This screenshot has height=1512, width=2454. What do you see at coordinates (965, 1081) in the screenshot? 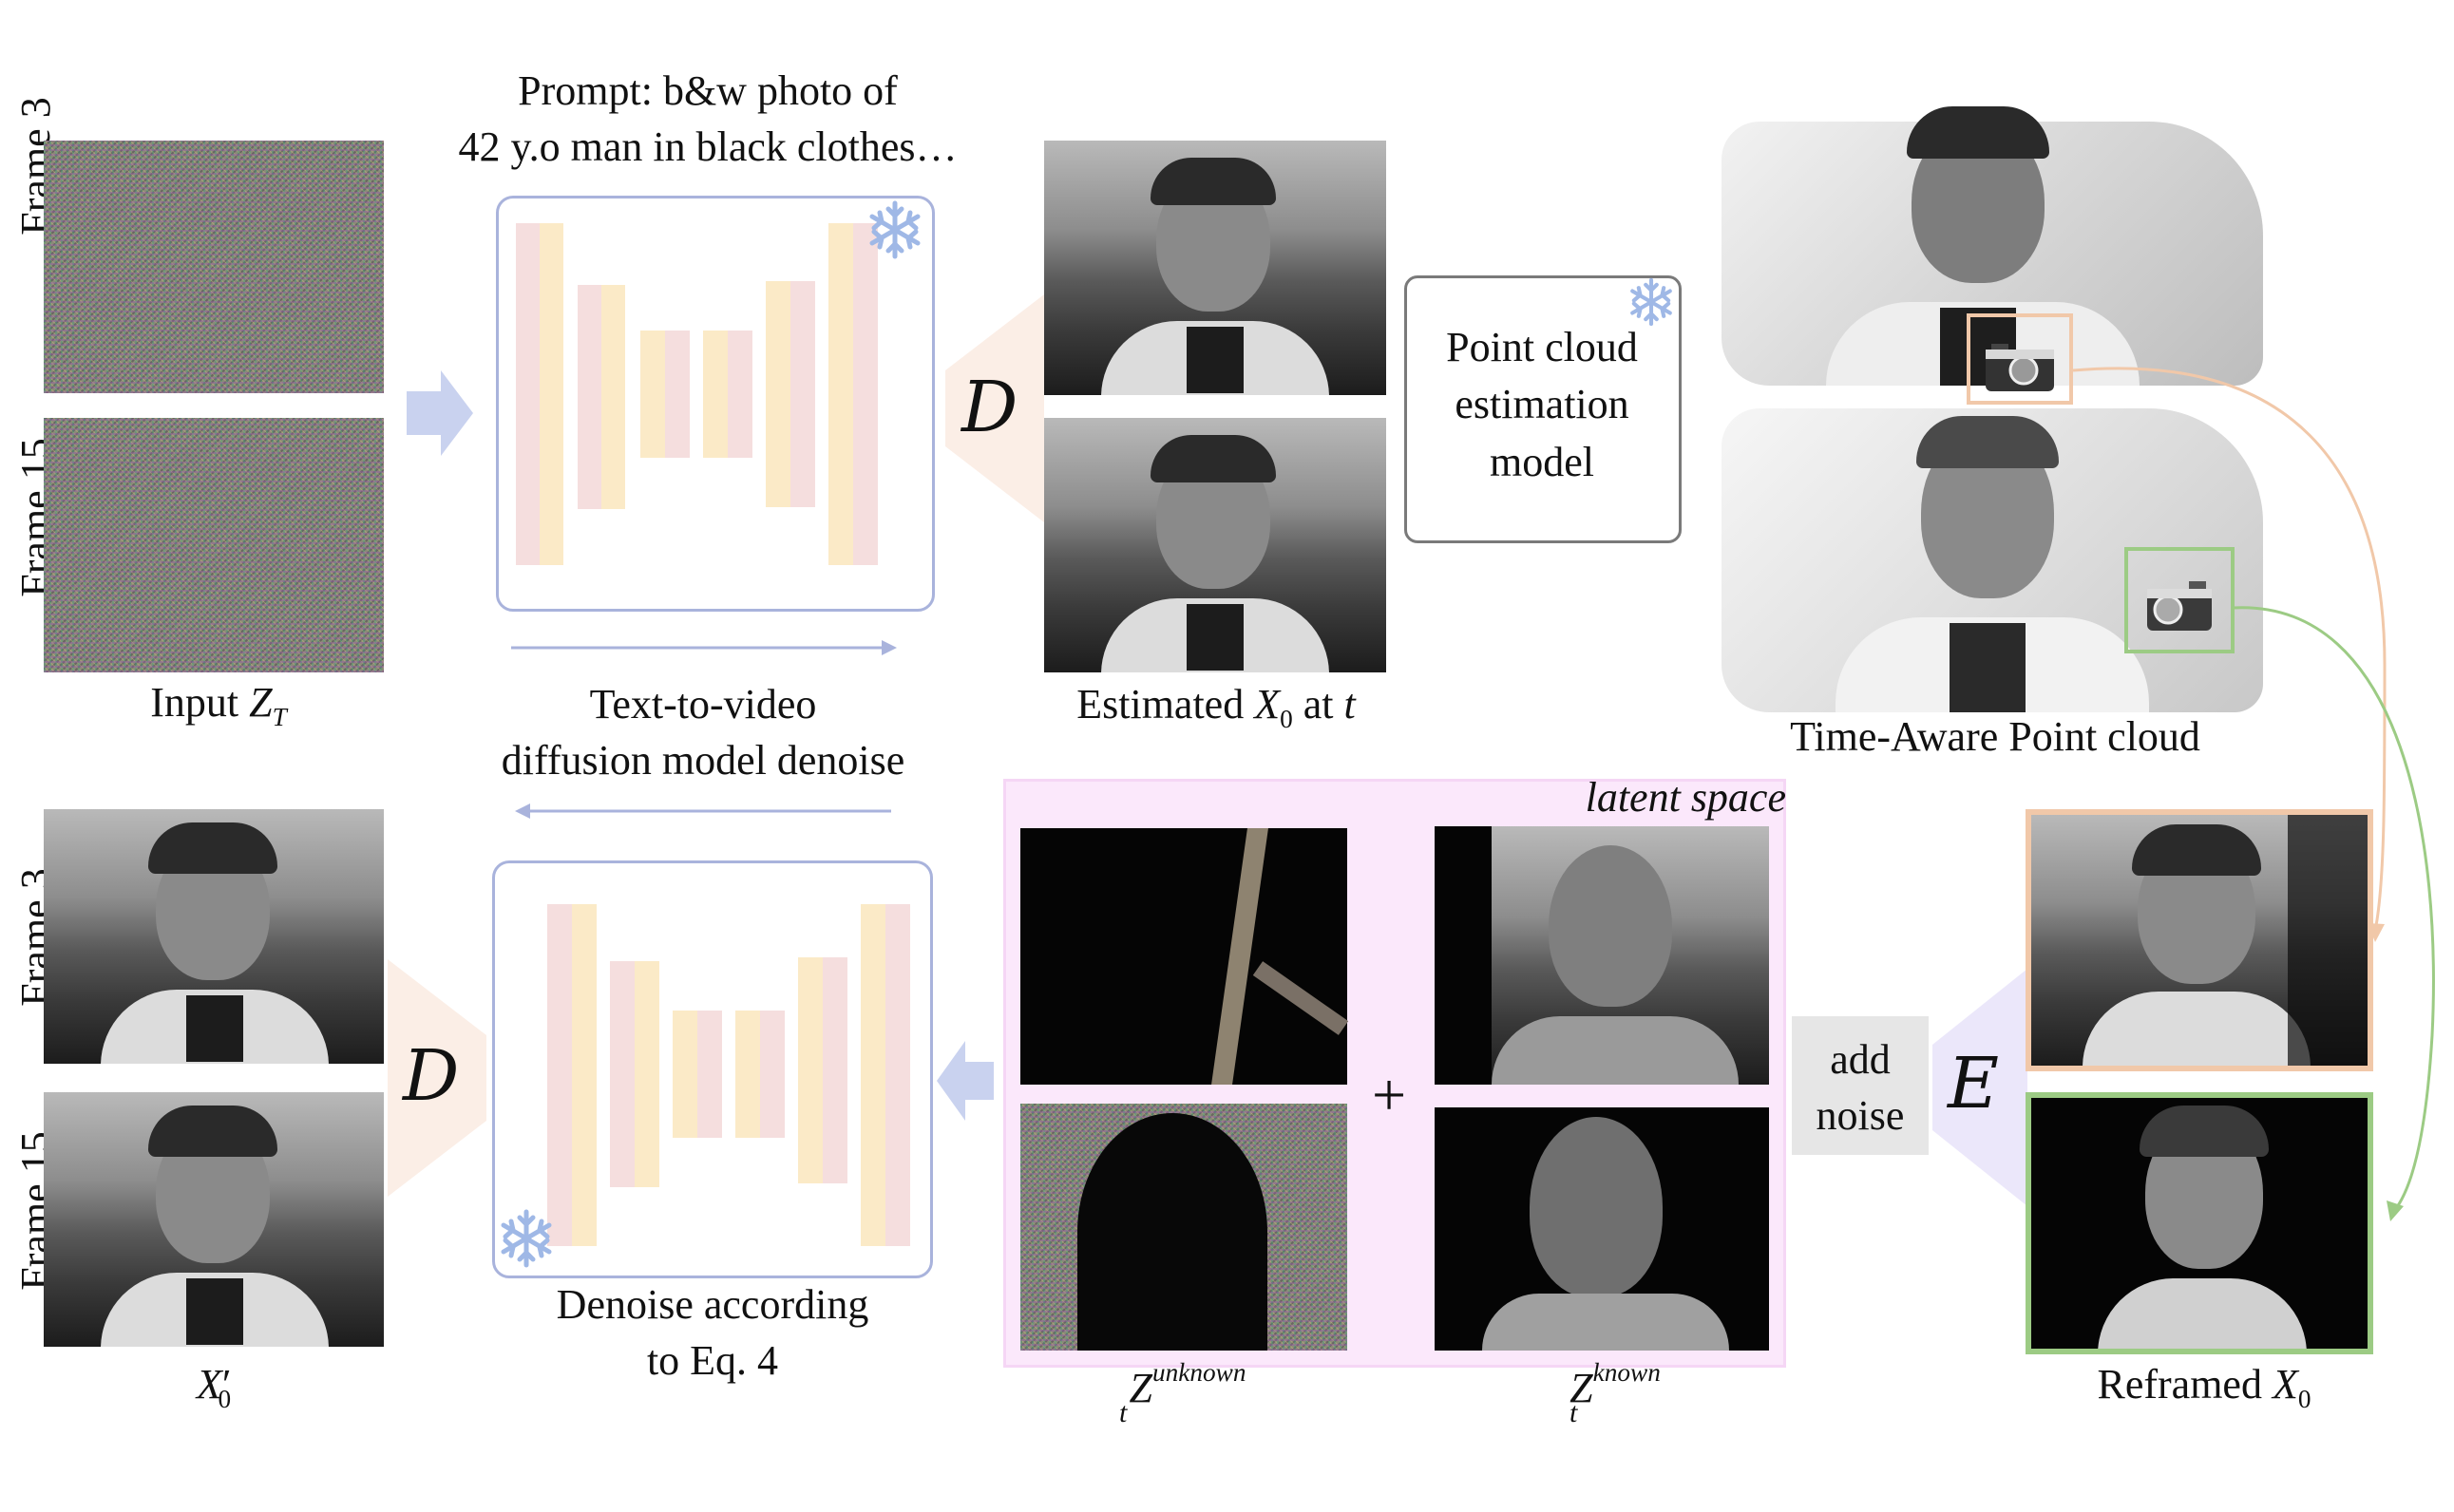
I see `left-arrow-icon` at bounding box center [965, 1081].